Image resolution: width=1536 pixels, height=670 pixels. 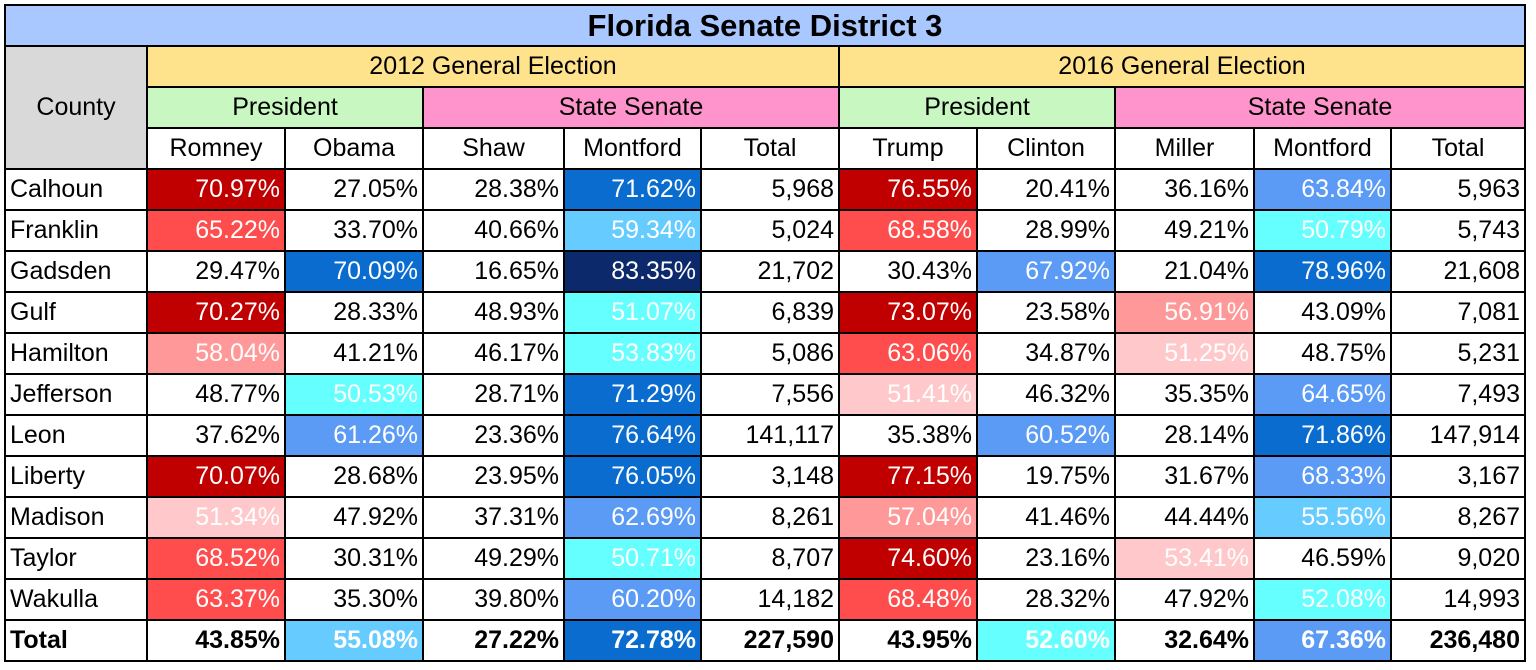 What do you see at coordinates (76, 107) in the screenshot?
I see `county-header: County` at bounding box center [76, 107].